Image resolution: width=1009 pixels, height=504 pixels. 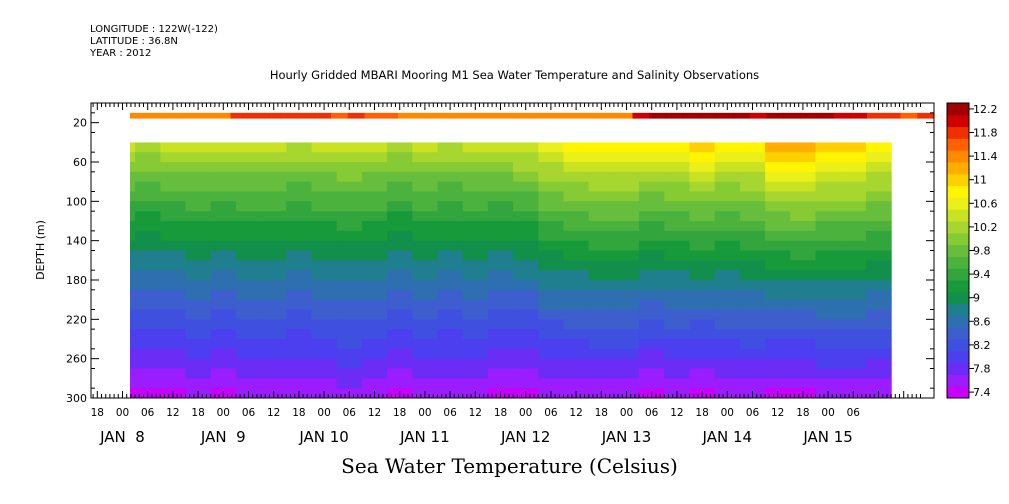 What do you see at coordinates (982, 392) in the screenshot?
I see `colorbar-label: 7.4` at bounding box center [982, 392].